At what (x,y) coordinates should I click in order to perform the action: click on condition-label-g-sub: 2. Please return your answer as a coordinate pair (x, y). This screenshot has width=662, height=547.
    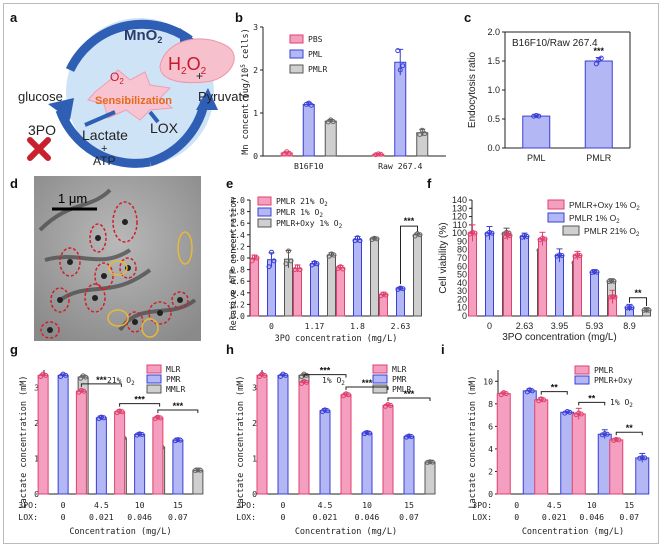
    Looking at the image, I should click on (133, 383).